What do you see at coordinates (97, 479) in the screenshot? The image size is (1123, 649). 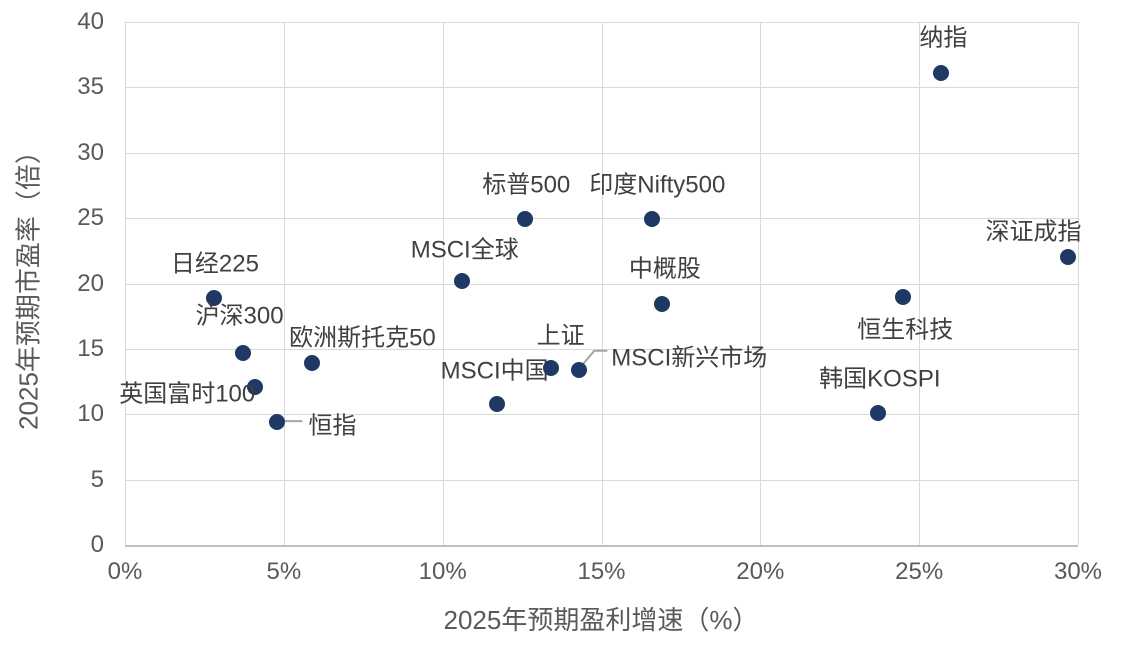 I see `y-tick-label: 5` at bounding box center [97, 479].